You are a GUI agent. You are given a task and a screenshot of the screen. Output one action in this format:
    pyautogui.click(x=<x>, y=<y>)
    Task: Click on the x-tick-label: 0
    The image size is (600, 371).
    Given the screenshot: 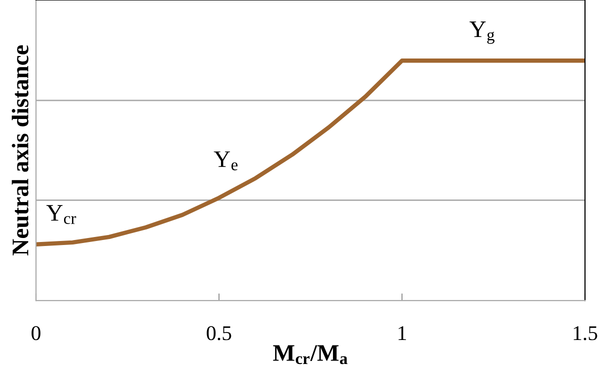 What is the action you would take?
    pyautogui.click(x=36, y=333)
    